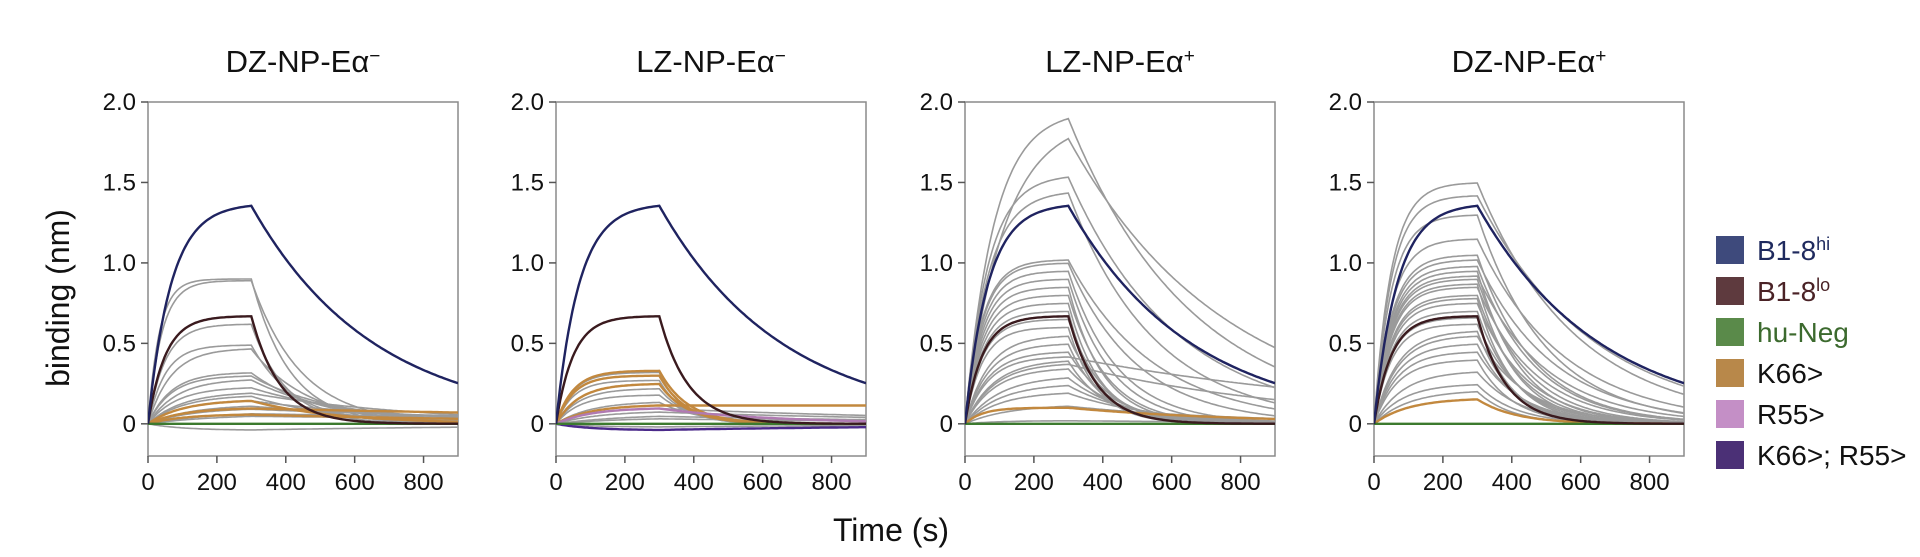 This screenshot has height=557, width=1920. I want to click on legend-label-main: K66>, so click(1790, 373).